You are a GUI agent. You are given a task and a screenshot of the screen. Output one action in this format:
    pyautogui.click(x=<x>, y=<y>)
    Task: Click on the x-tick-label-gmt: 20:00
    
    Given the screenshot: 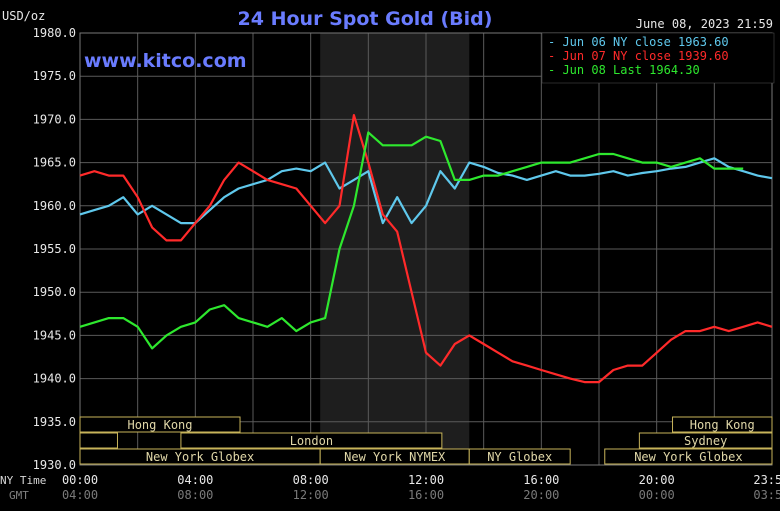 What is the action you would take?
    pyautogui.click(x=541, y=495)
    